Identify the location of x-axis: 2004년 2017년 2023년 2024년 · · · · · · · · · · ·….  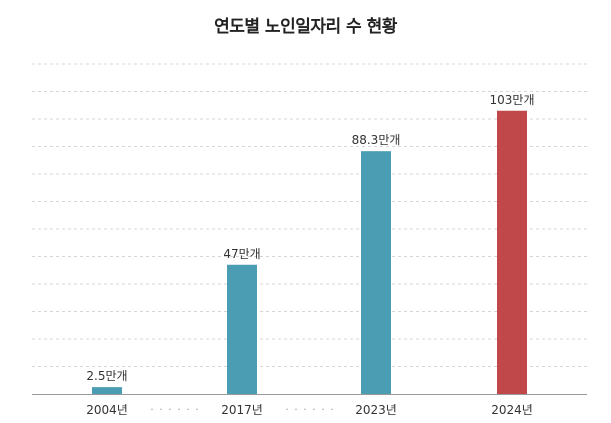
(309, 405).